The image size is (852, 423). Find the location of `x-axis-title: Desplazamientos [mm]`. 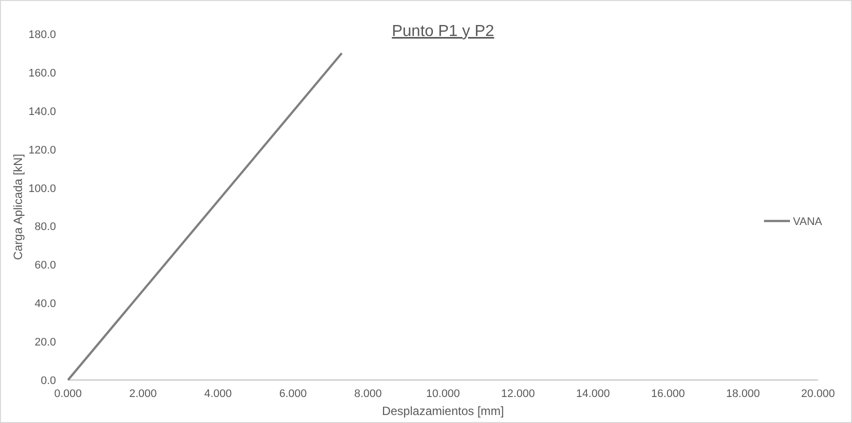

x-axis-title: Desplazamientos [mm] is located at coordinates (443, 411).